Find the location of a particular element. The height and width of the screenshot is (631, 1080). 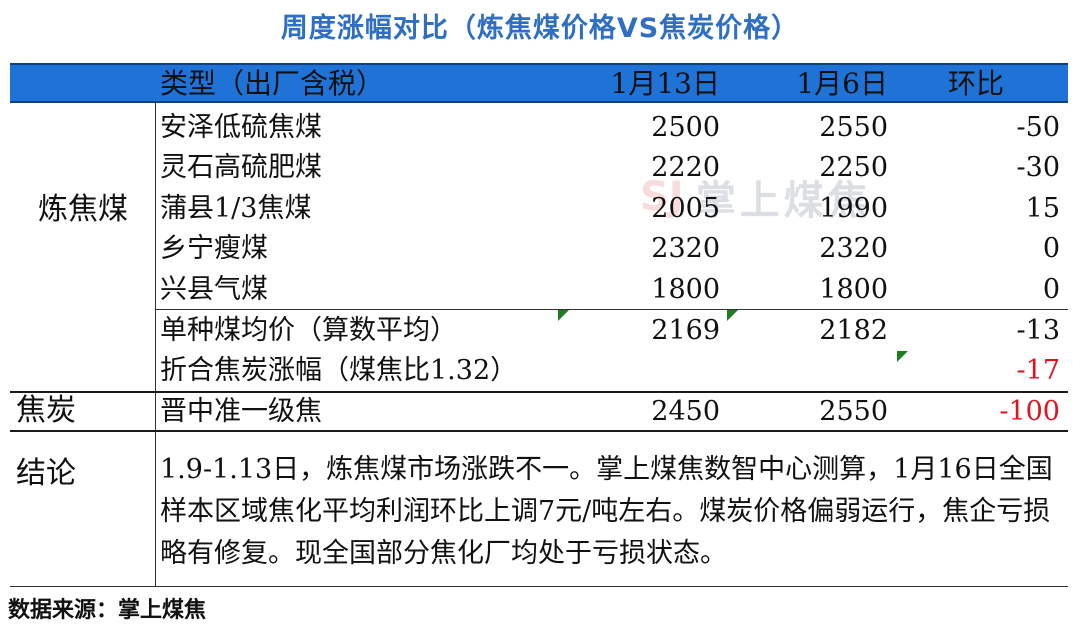

section-coking-coal: 炼焦煤 is located at coordinates (83, 209).